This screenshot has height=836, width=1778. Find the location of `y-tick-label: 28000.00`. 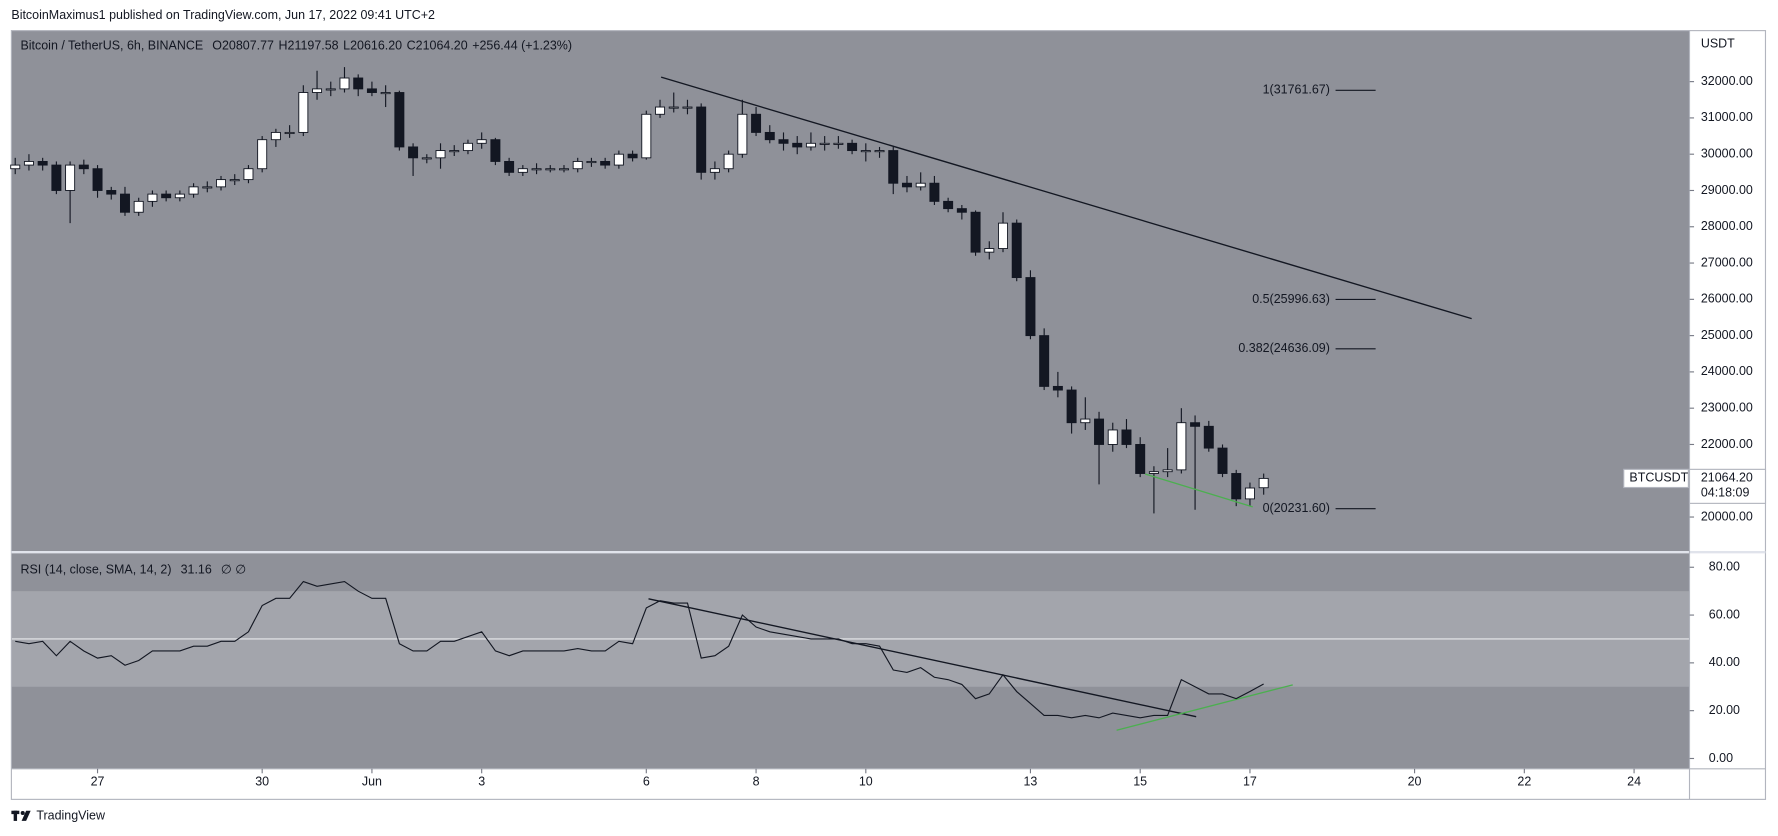

y-tick-label: 28000.00 is located at coordinates (1727, 226).